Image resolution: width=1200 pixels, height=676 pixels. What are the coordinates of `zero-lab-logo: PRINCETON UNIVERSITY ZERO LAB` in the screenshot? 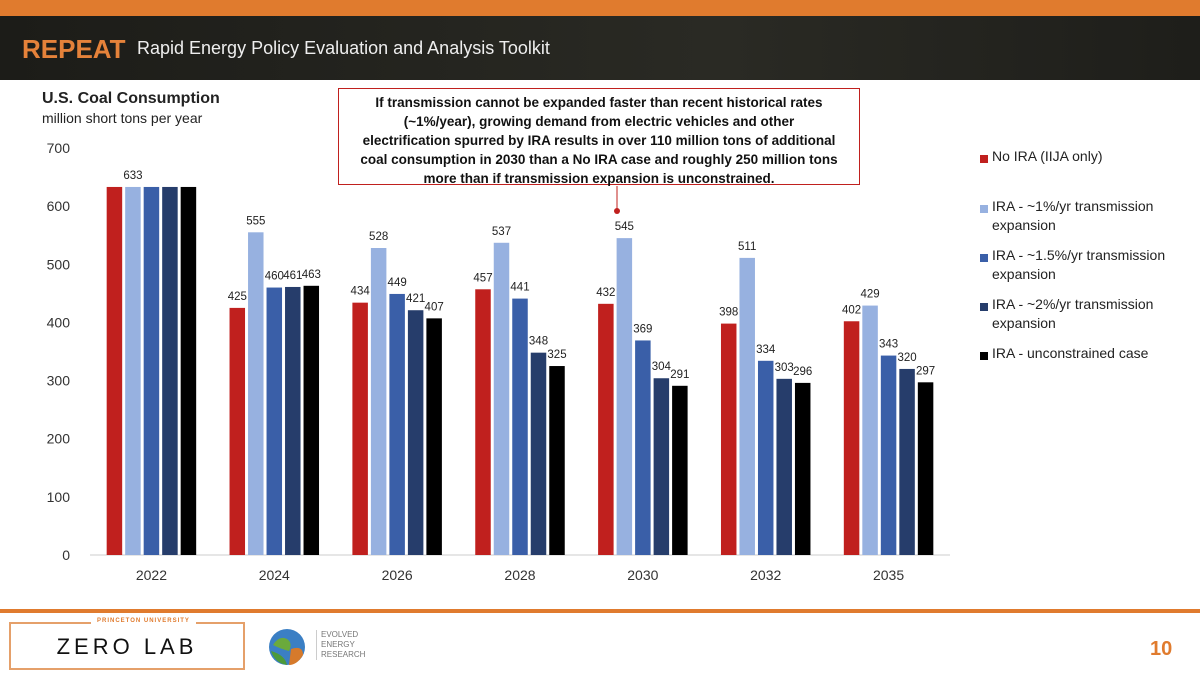 It's located at (127, 644).